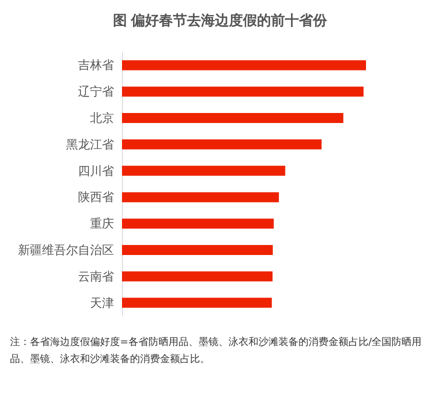 The width and height of the screenshot is (440, 396). I want to click on y-tick-label: 陕西省, so click(96, 197).